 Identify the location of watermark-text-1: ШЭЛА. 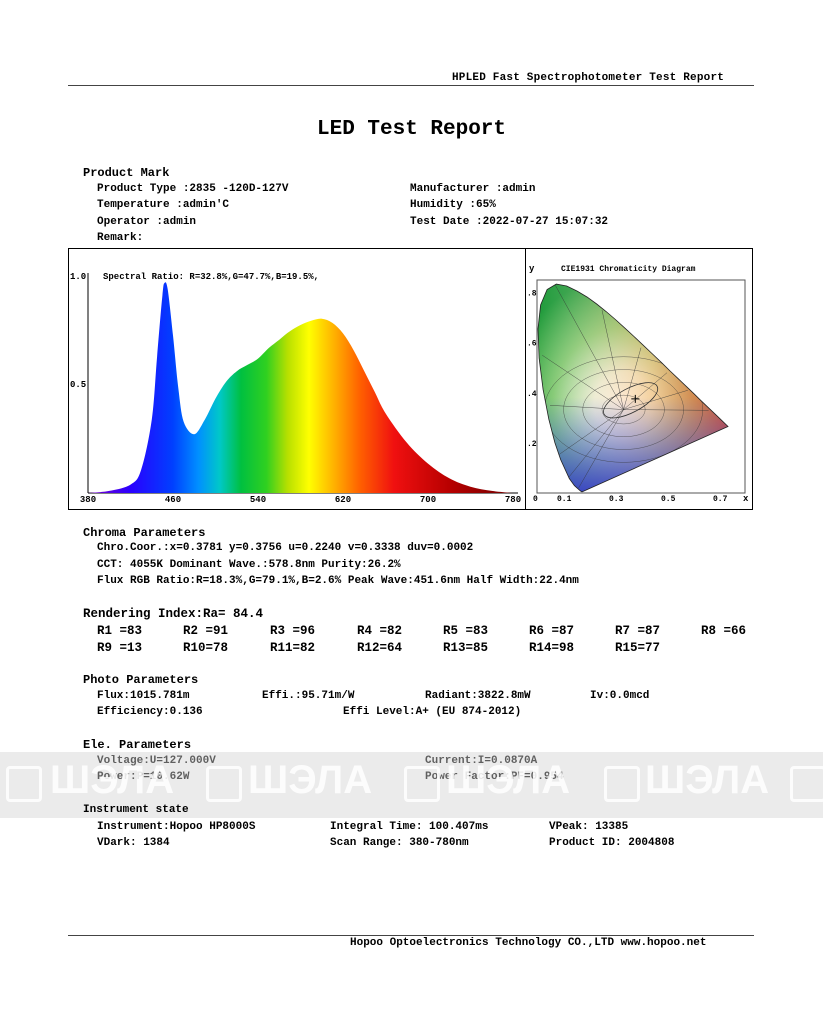
(112, 780).